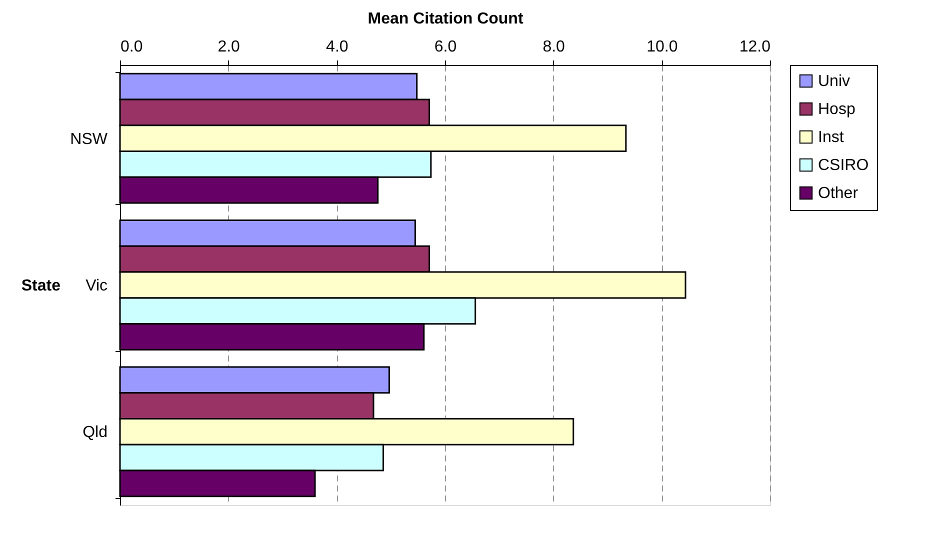  I want to click on legend-label: Other, so click(838, 193).